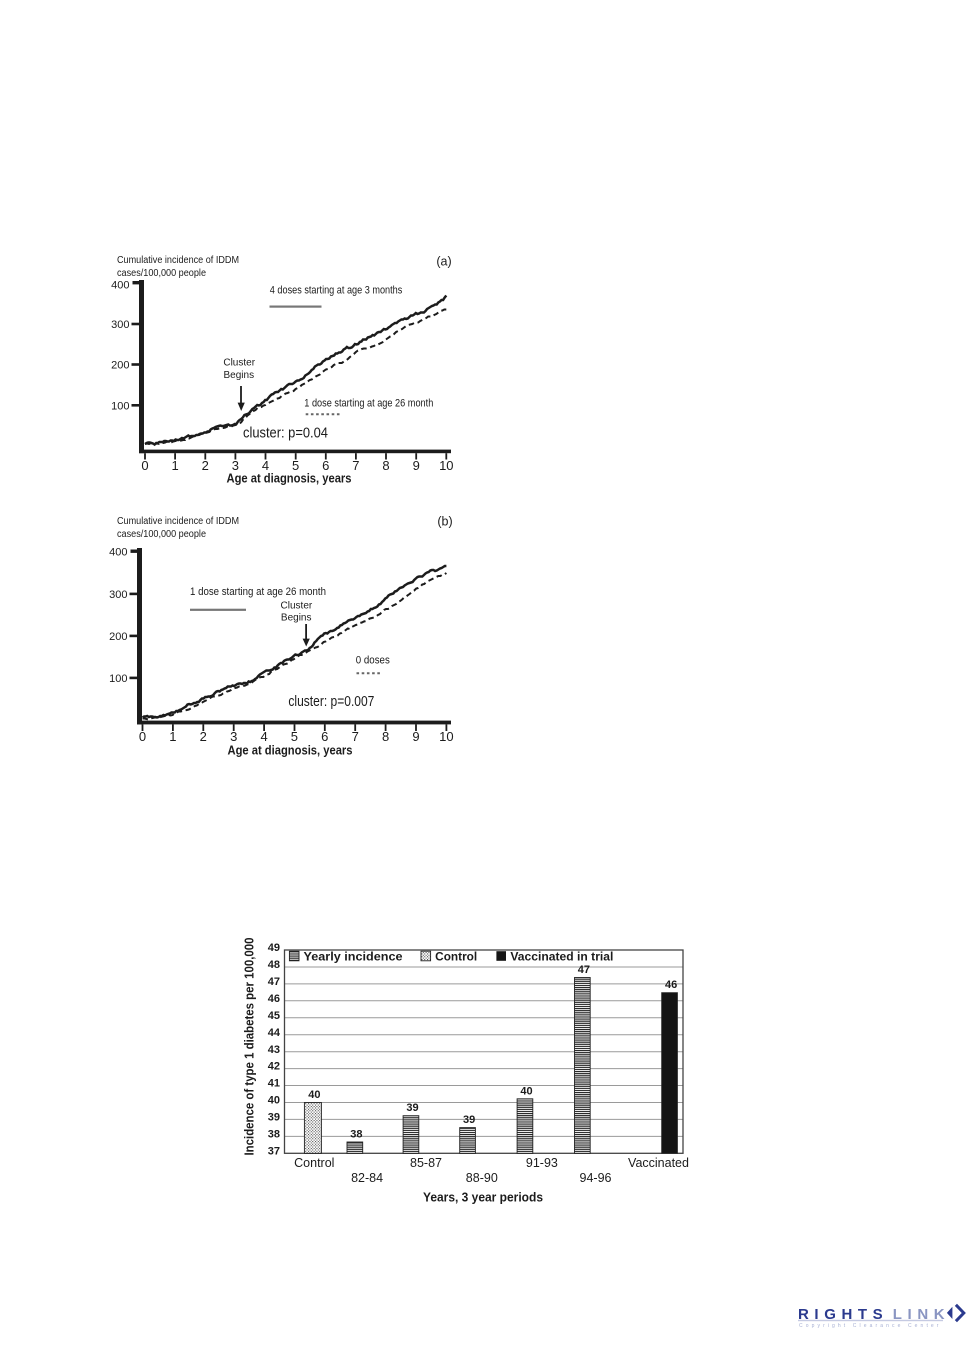 The width and height of the screenshot is (978, 1349). What do you see at coordinates (843, 1314) in the screenshot?
I see `svg-text: RIGHTS` at bounding box center [843, 1314].